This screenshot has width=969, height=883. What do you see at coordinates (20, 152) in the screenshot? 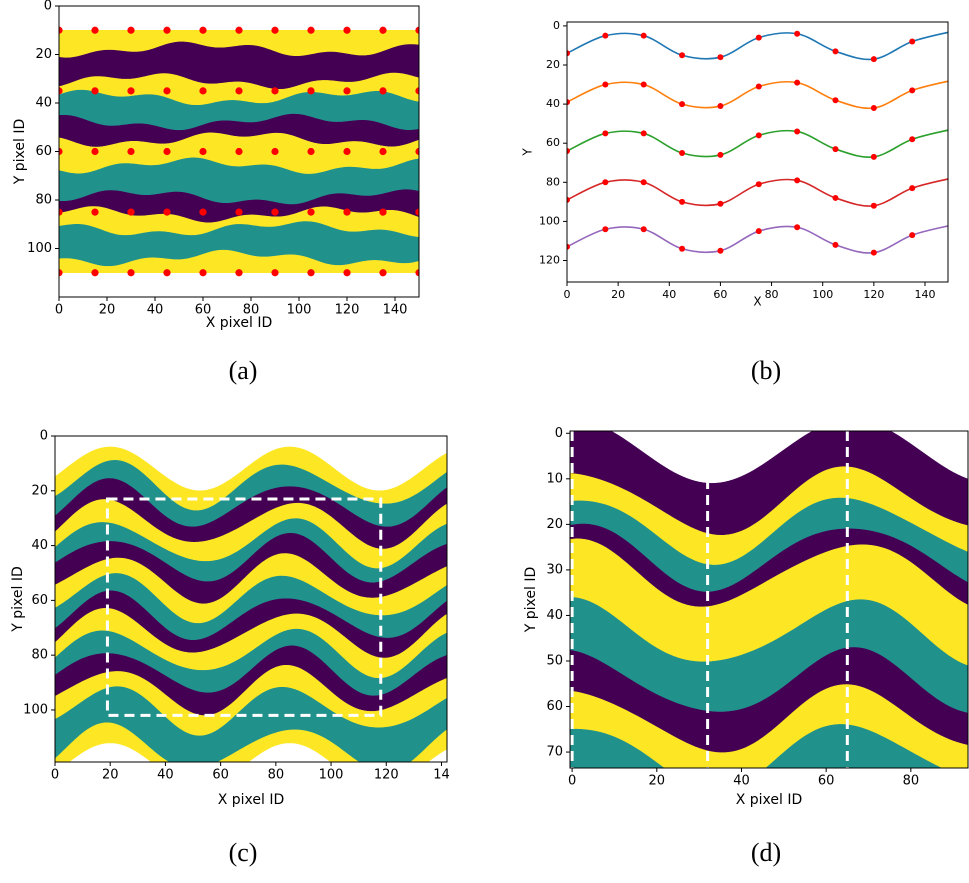
I see `y-axis-label: Y pixel ID` at bounding box center [20, 152].